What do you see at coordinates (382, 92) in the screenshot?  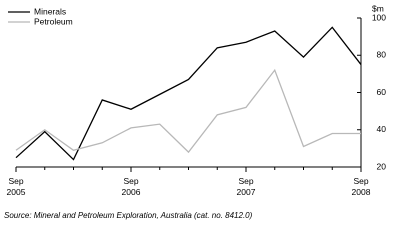 I see `y-tick-label: 60` at bounding box center [382, 92].